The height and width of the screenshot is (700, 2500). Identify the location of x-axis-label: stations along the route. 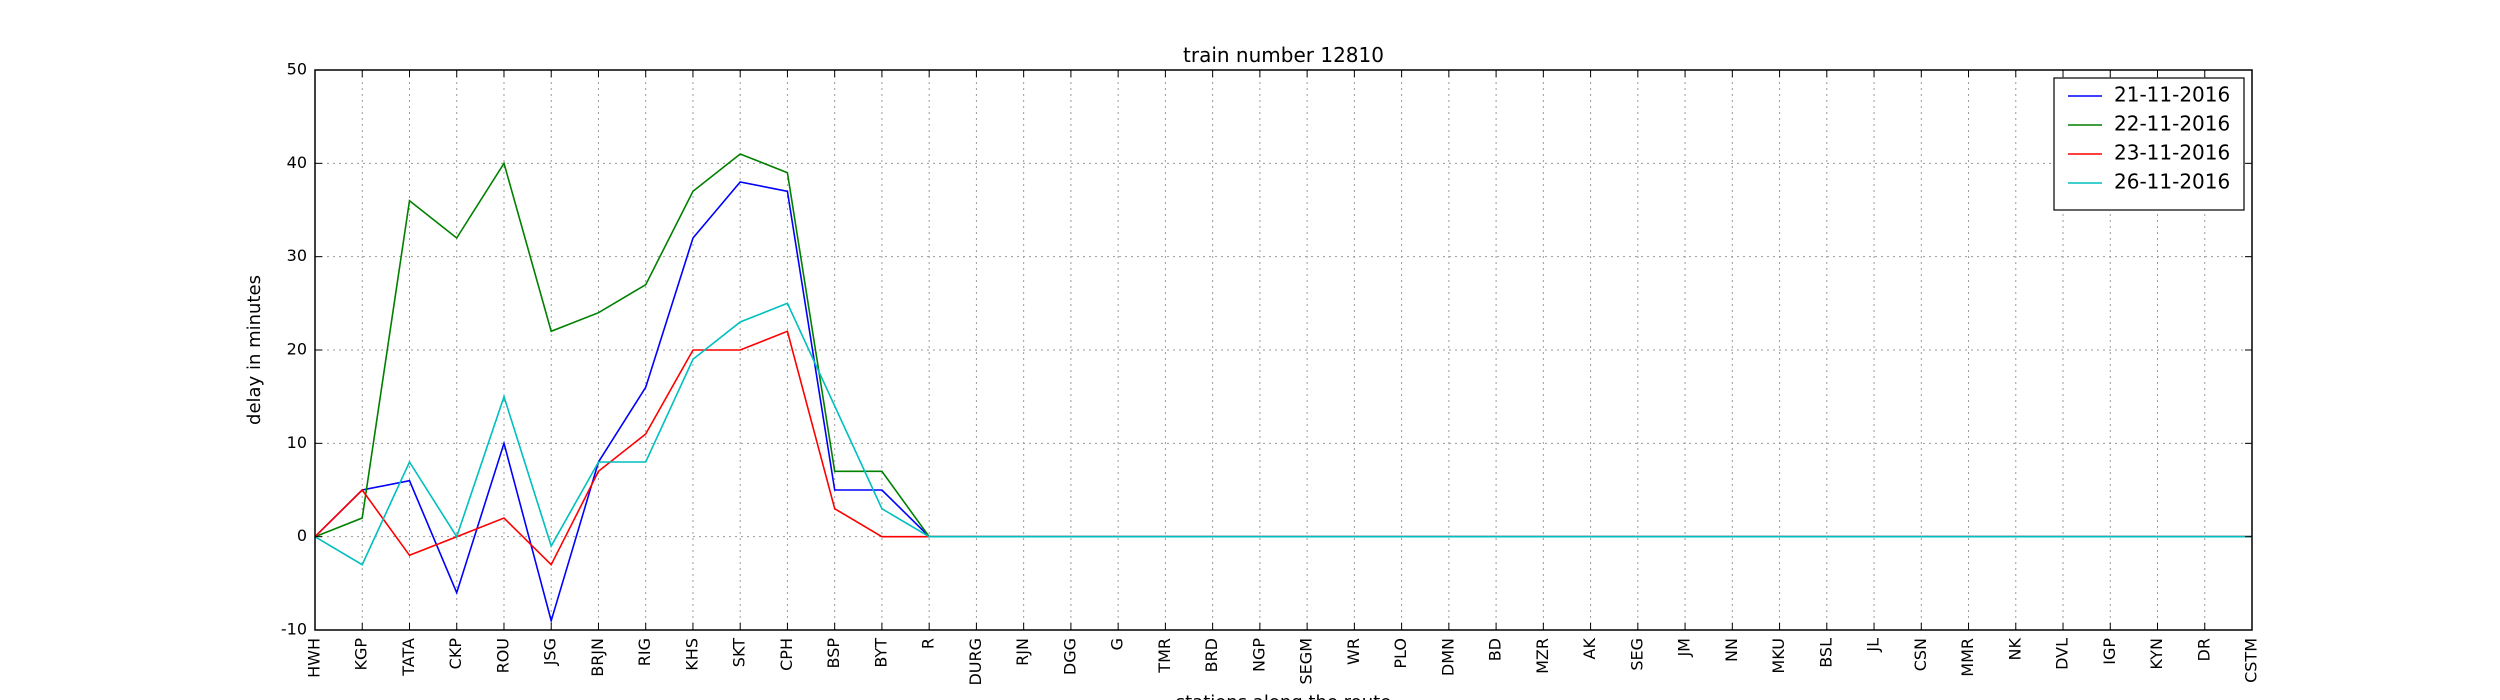
(1283, 696).